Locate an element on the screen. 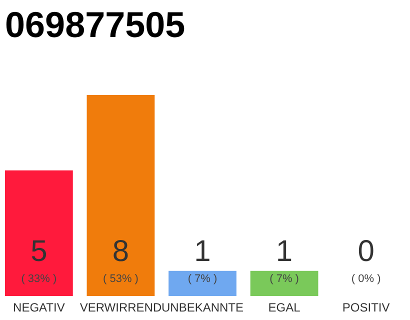 This screenshot has width=410, height=320. x-tick-label: UNBEKANNTE is located at coordinates (202, 307).